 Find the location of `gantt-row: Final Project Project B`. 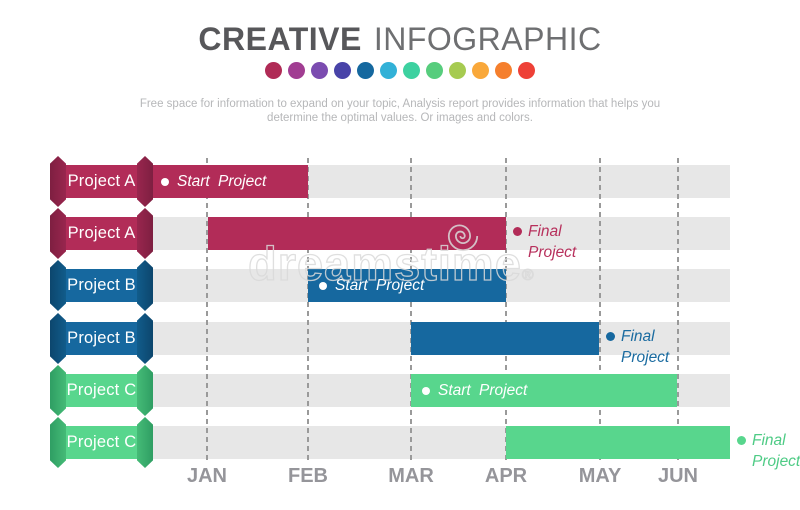

gantt-row: Final Project Project B is located at coordinates (400, 339).